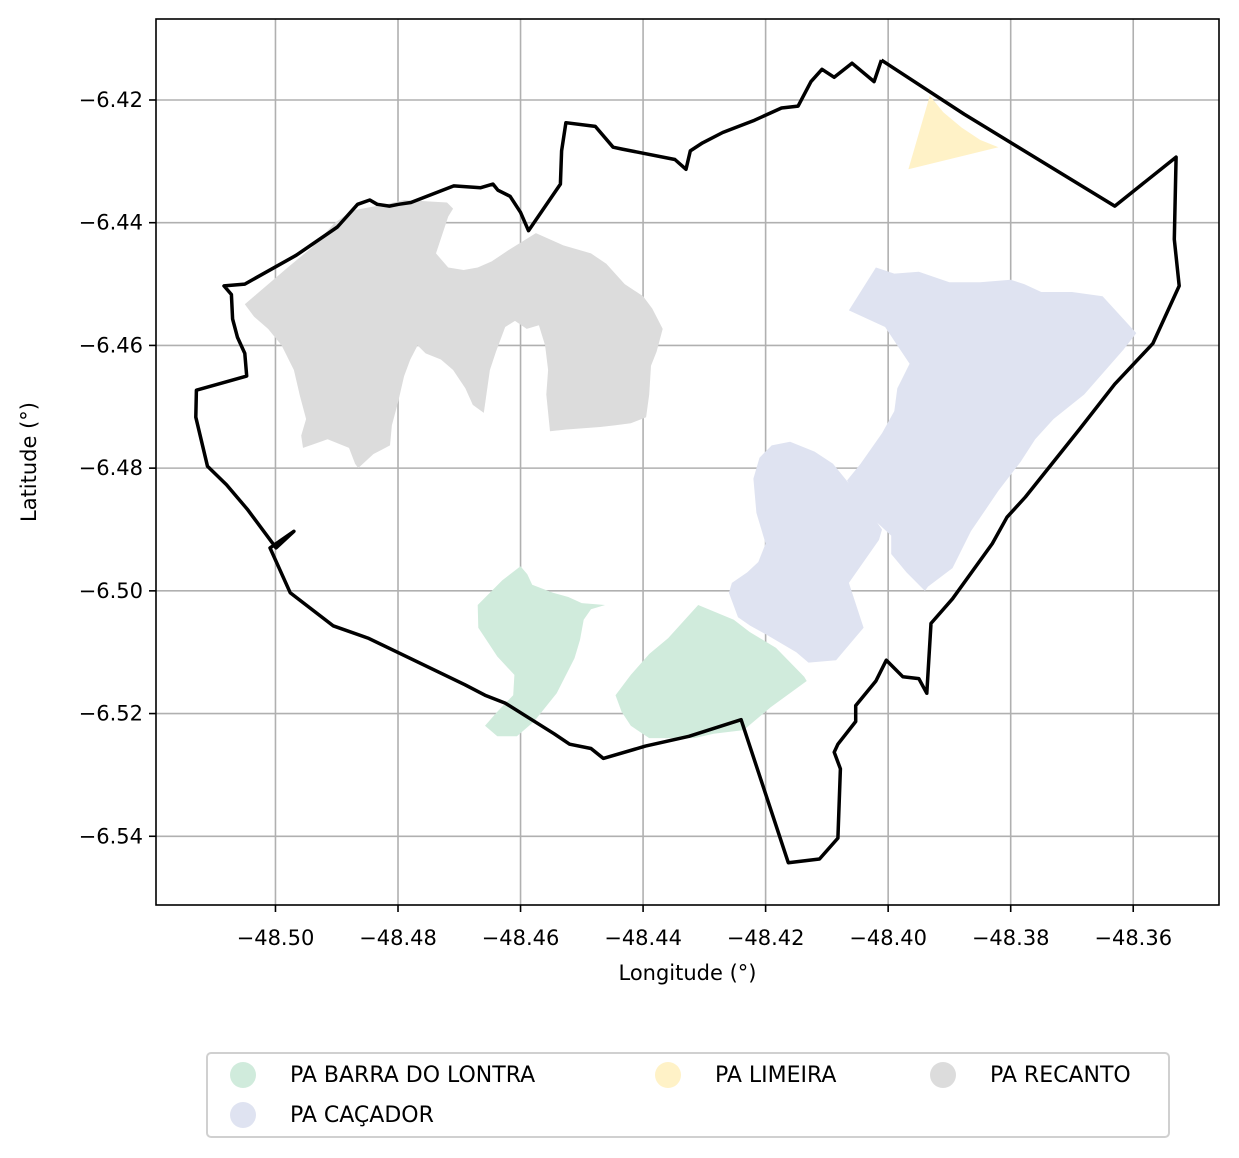  I want to click on area-pa-limeira, so click(953, 132).